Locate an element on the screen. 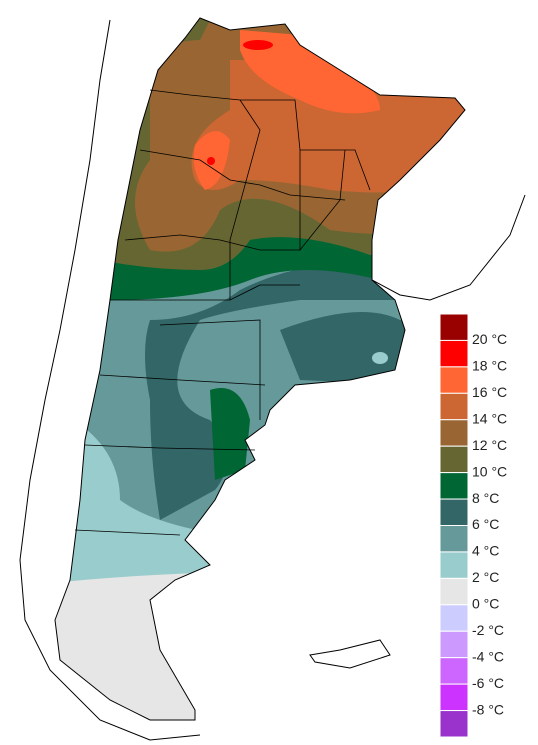 The width and height of the screenshot is (538, 745). legend-label: -6 °C is located at coordinates (488, 683).